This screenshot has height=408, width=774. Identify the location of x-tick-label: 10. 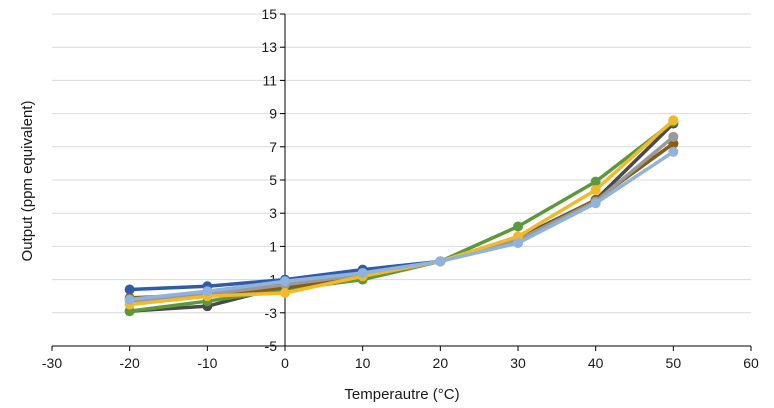
(363, 363).